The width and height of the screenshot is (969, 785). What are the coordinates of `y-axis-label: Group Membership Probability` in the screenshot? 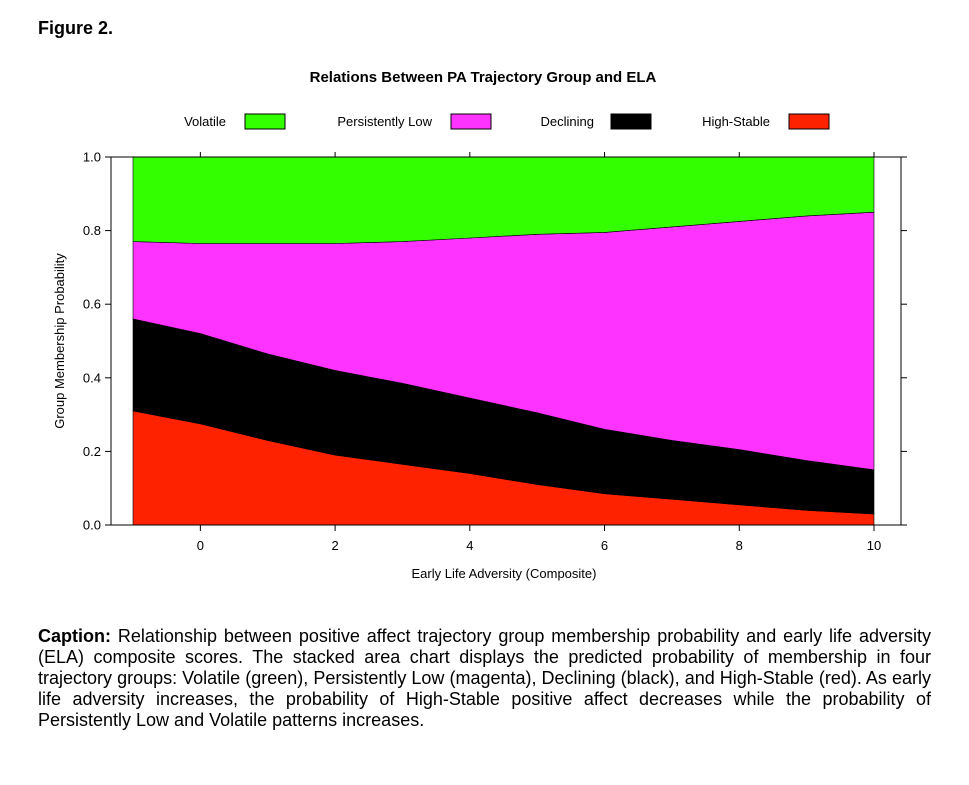 It's located at (59, 341).